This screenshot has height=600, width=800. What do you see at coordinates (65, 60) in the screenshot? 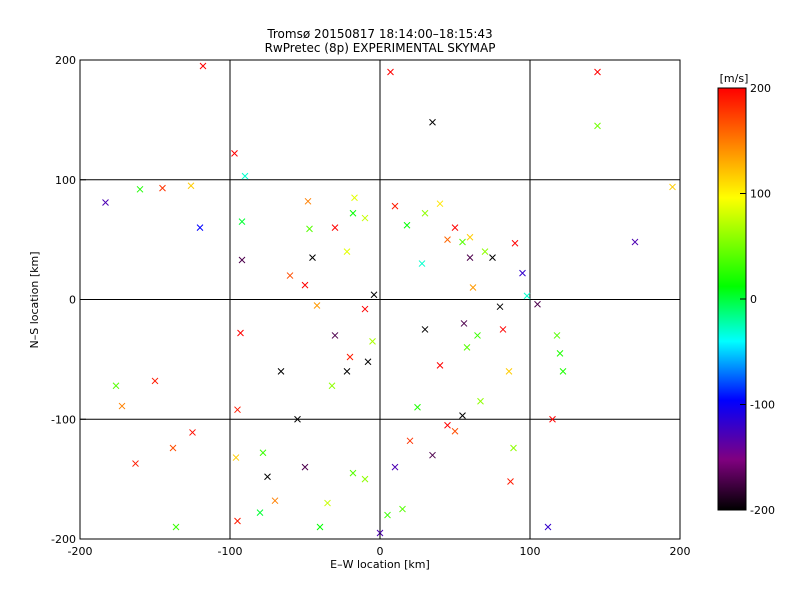
I see `y-tick-label: 200` at bounding box center [65, 60].